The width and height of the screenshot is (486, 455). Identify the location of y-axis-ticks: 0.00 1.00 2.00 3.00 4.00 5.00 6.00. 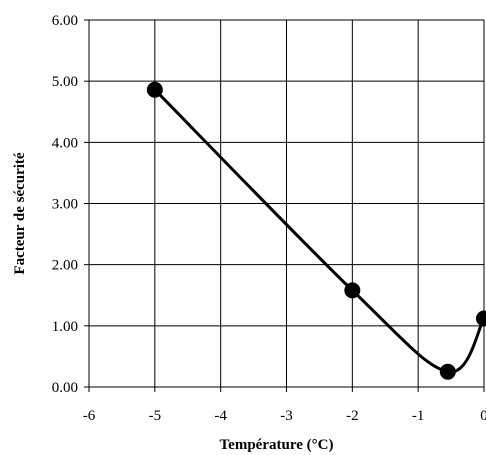
(70, 204).